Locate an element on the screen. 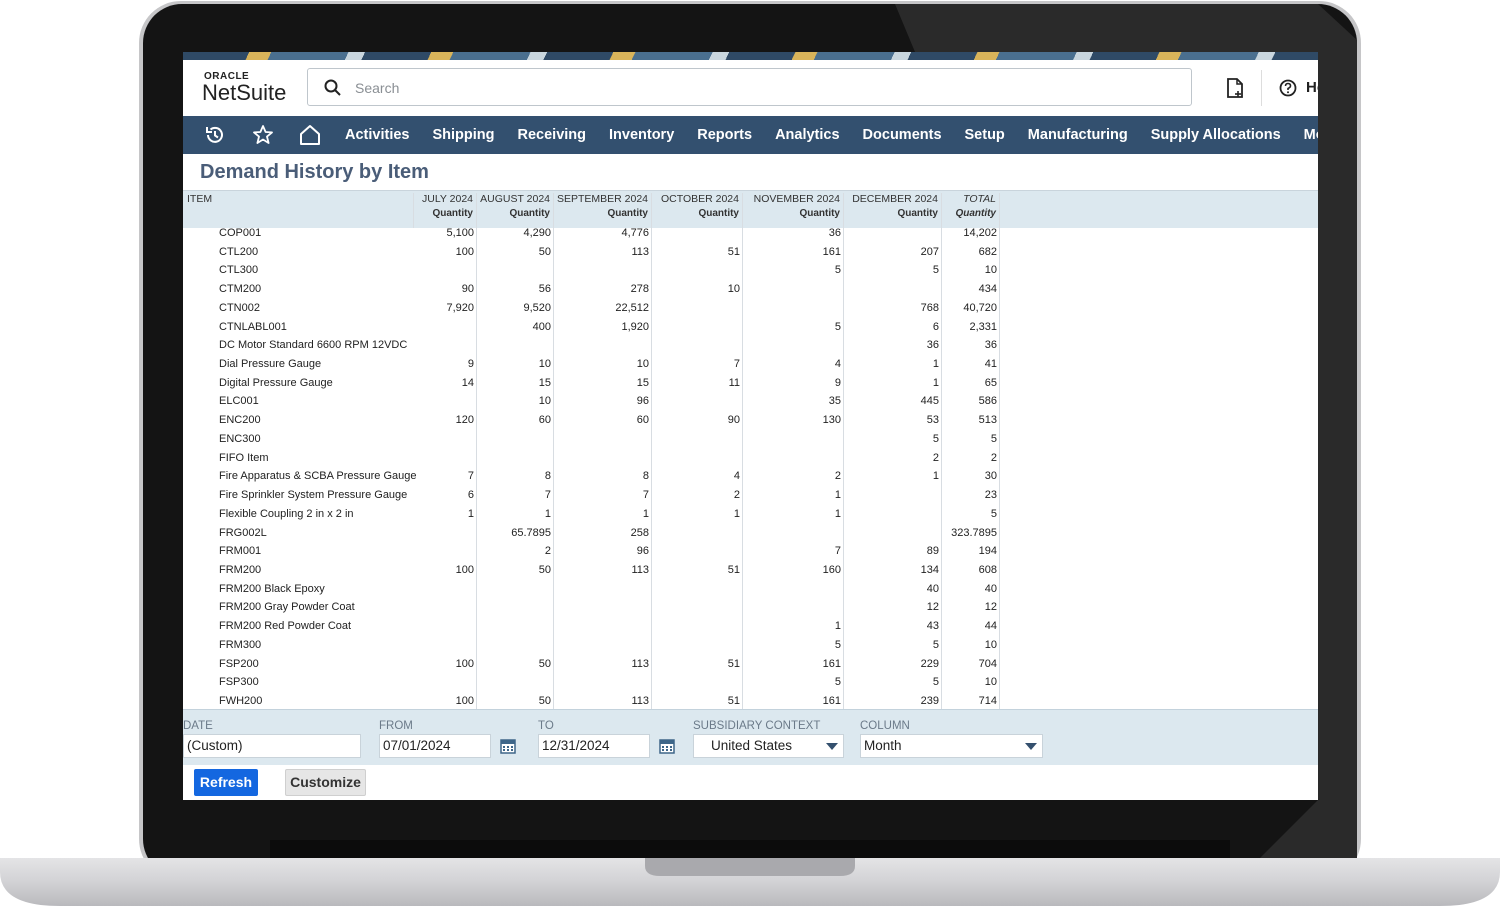  item-name: FRM200 Red Powder Coat is located at coordinates (285, 626).